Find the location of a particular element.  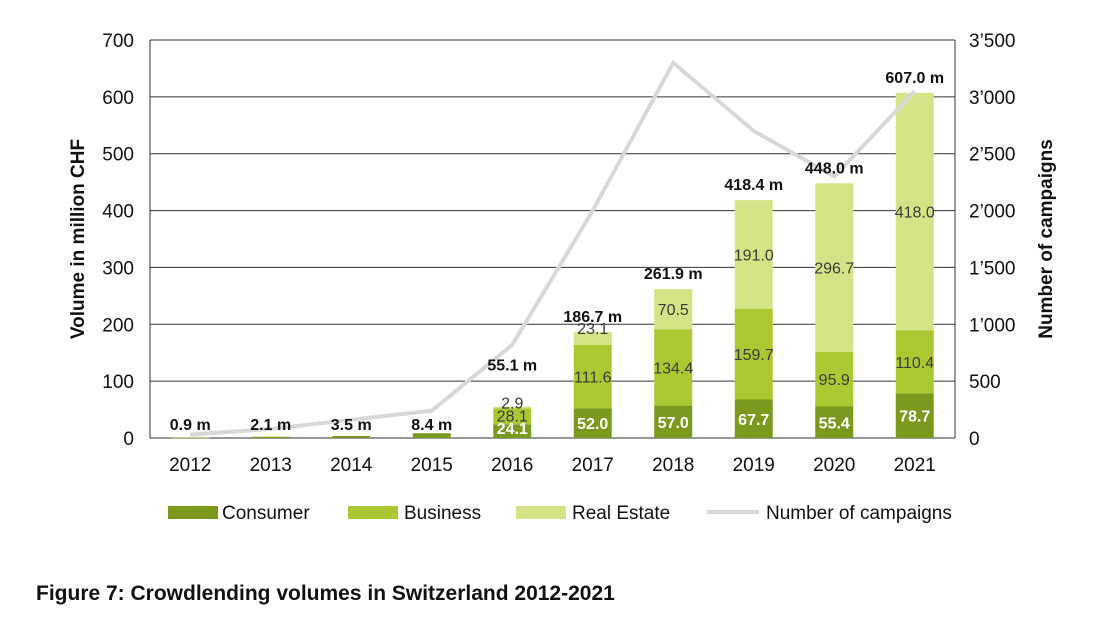

y2-tick-label: 1’000 is located at coordinates (992, 325).